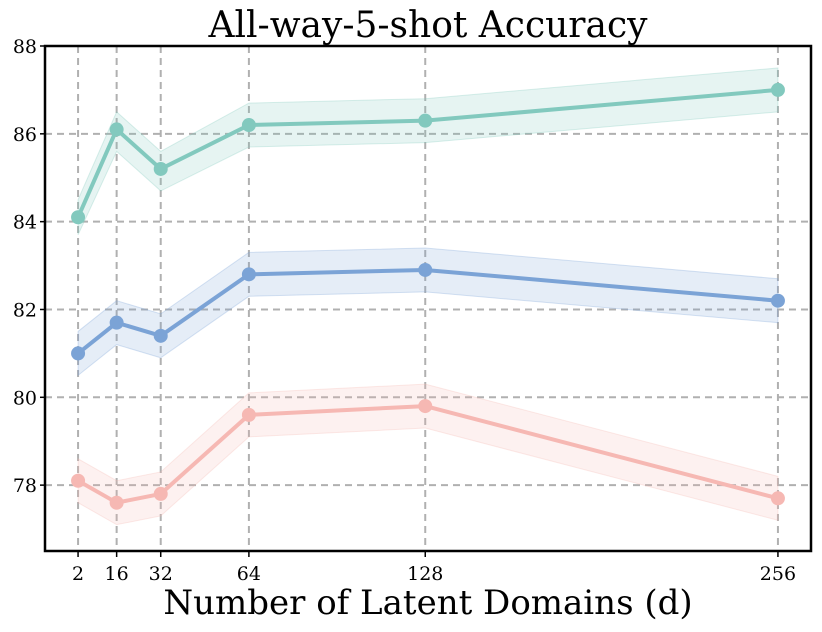 The width and height of the screenshot is (822, 632). I want to click on y-tick-label: 82, so click(25, 310).